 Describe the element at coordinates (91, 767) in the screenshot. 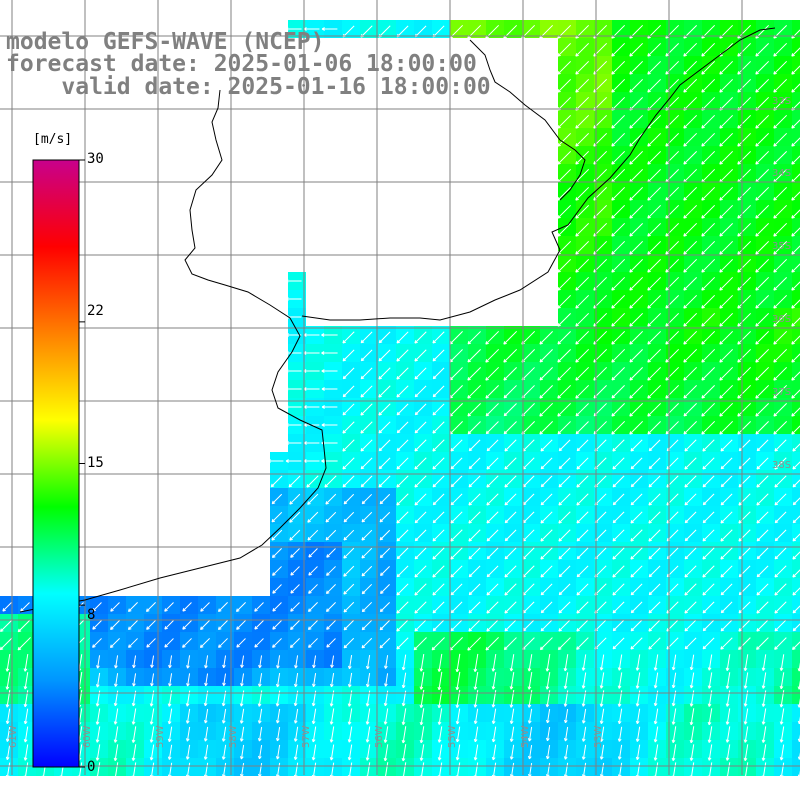

I see `colorbar-tick-0: 0` at that location.